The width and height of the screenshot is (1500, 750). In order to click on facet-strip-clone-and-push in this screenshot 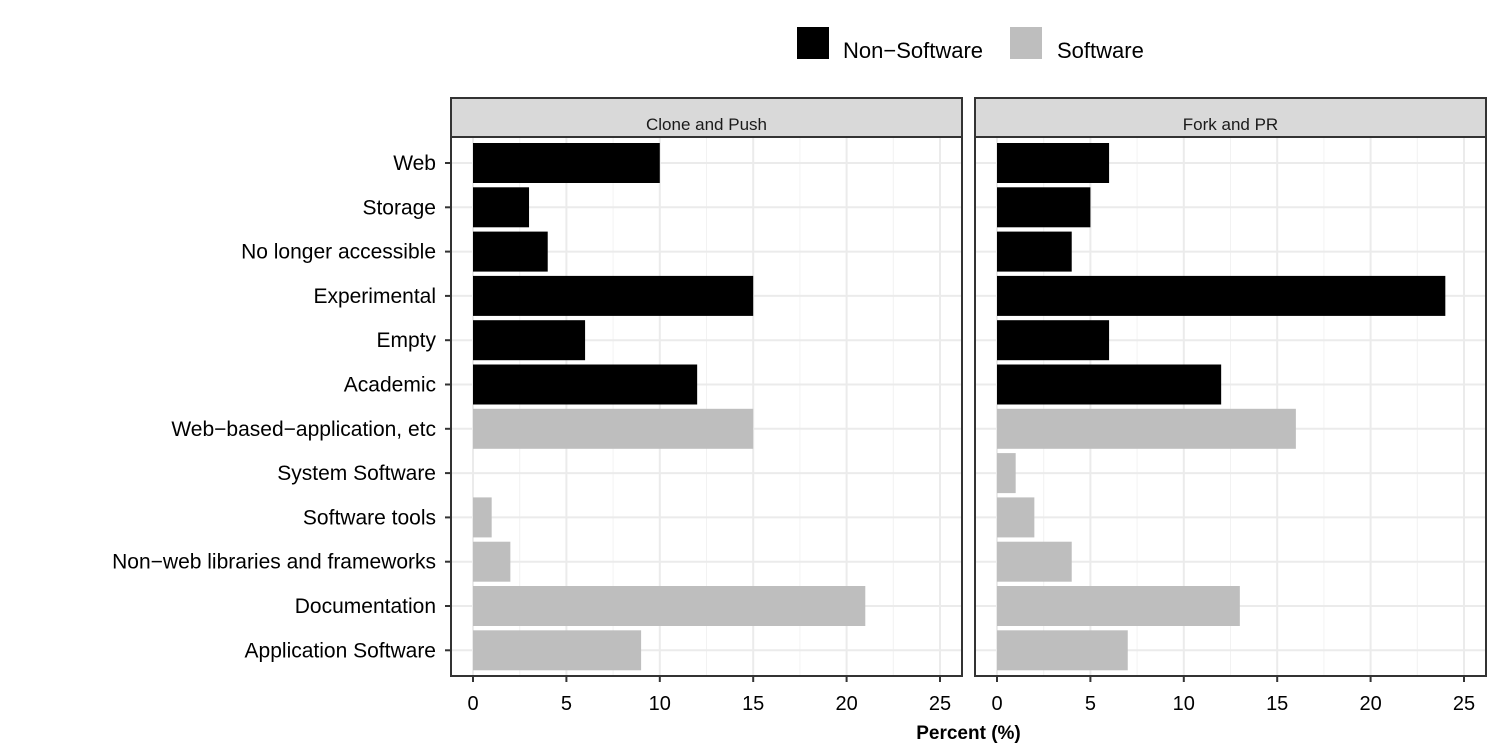, I will do `click(706, 117)`.